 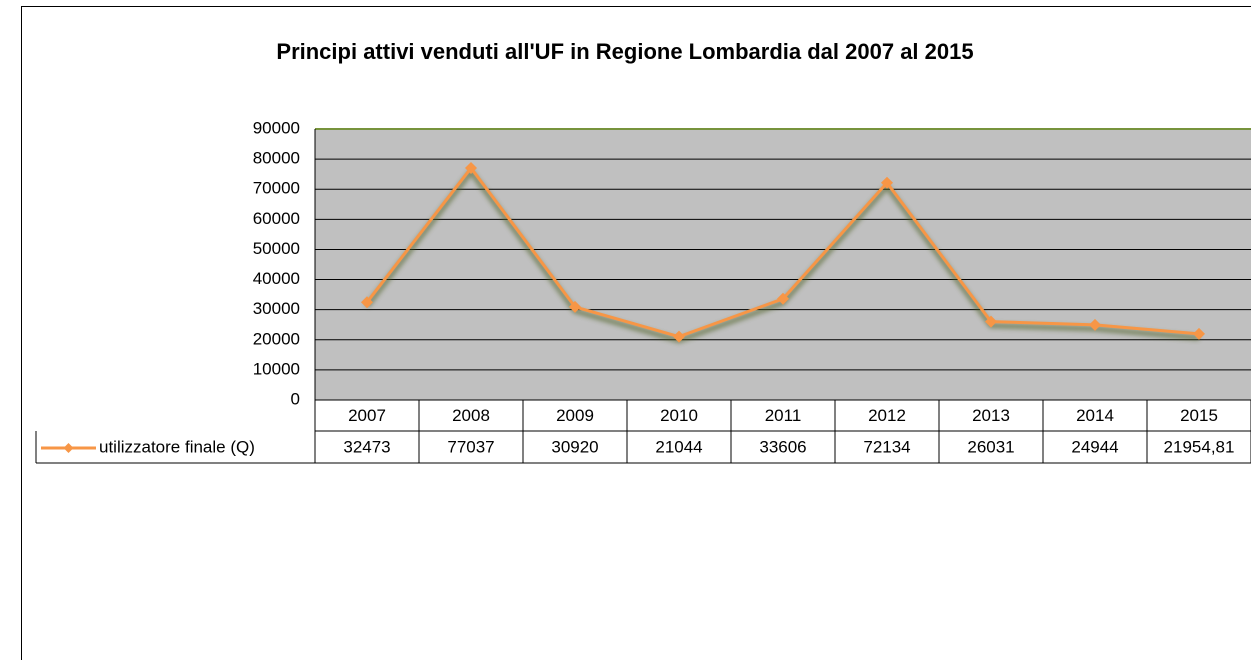 What do you see at coordinates (679, 415) in the screenshot?
I see `x-tick-label: 2010` at bounding box center [679, 415].